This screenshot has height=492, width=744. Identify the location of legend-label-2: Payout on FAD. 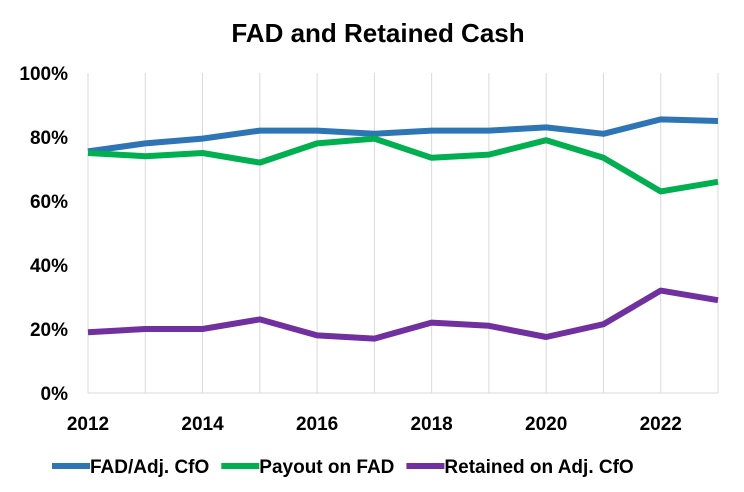
(326, 467).